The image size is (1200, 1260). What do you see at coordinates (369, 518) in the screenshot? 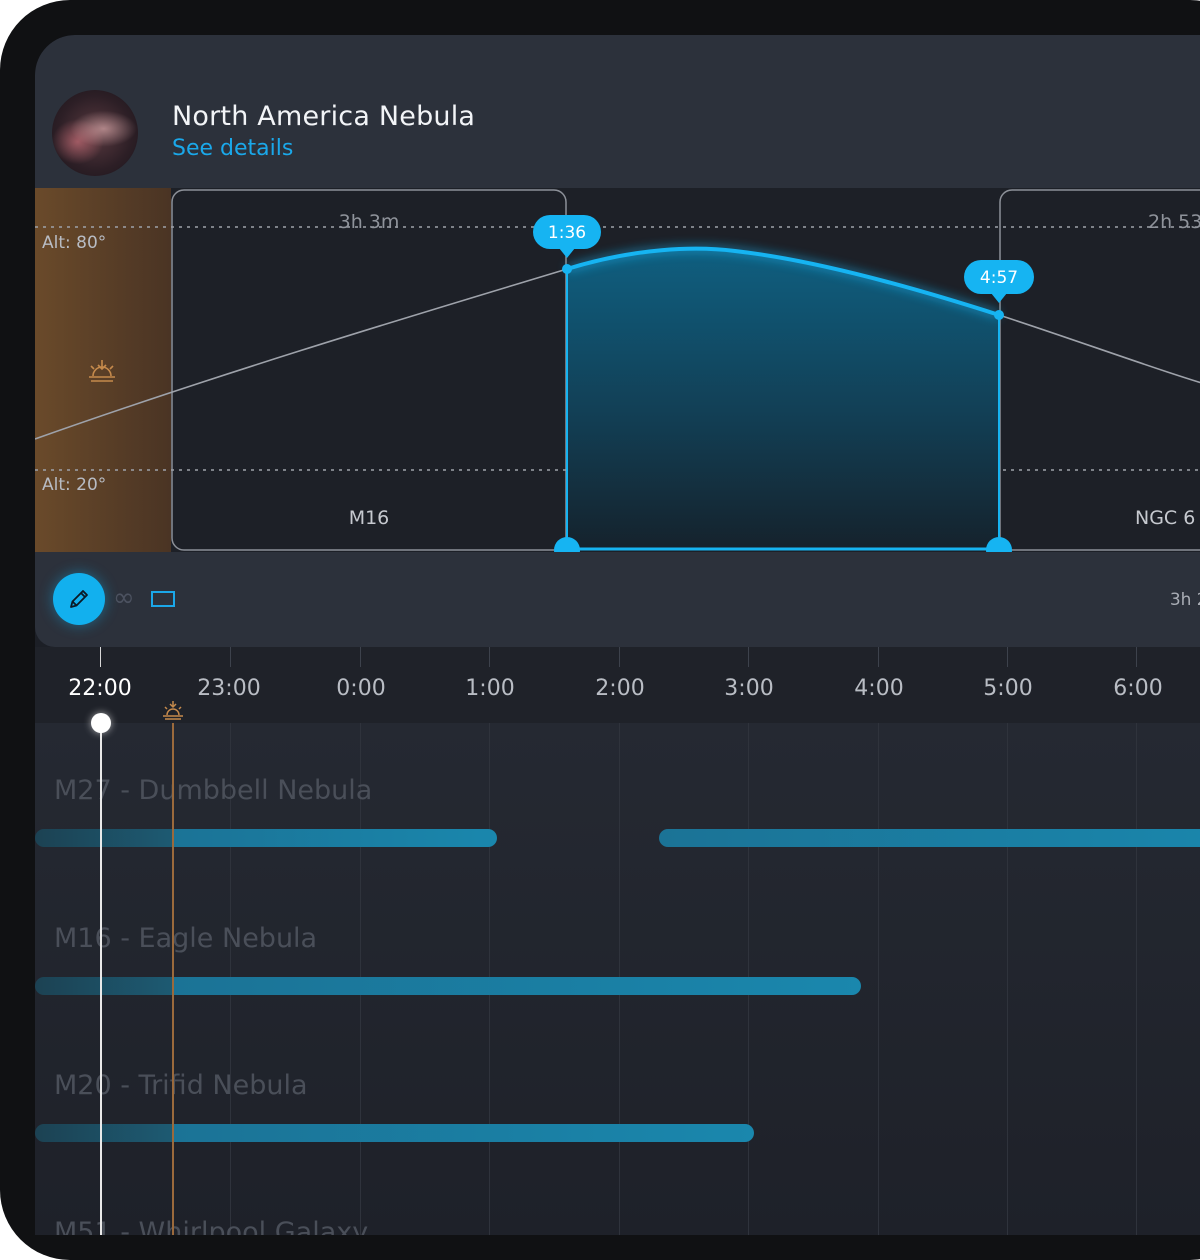
I see `segment-name-m16: M16` at bounding box center [369, 518].